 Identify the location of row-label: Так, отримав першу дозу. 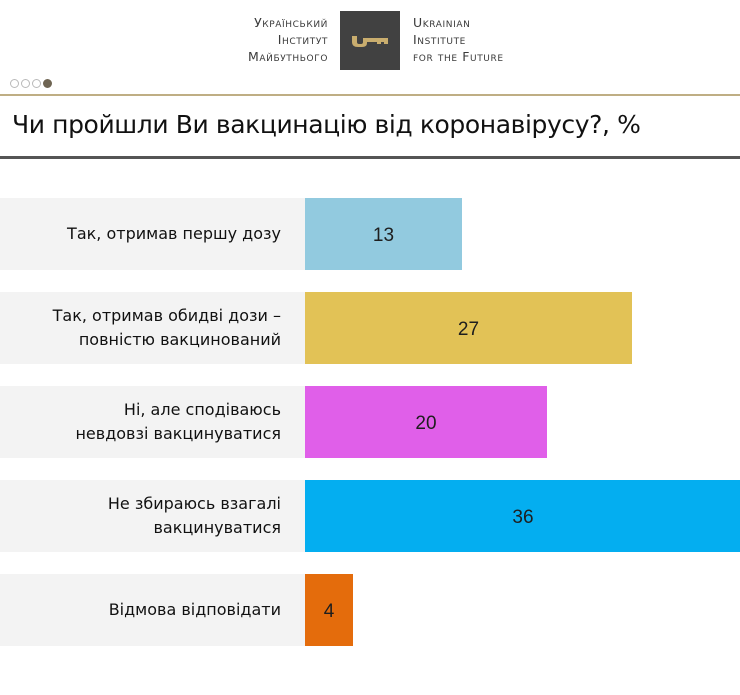
(152, 234).